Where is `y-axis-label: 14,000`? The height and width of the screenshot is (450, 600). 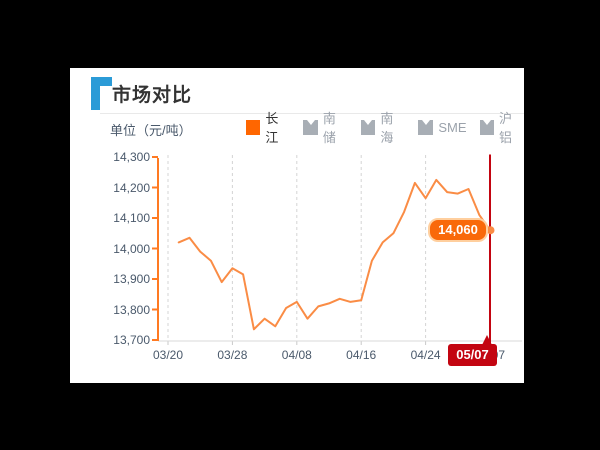 y-axis-label: 14,000 is located at coordinates (131, 248).